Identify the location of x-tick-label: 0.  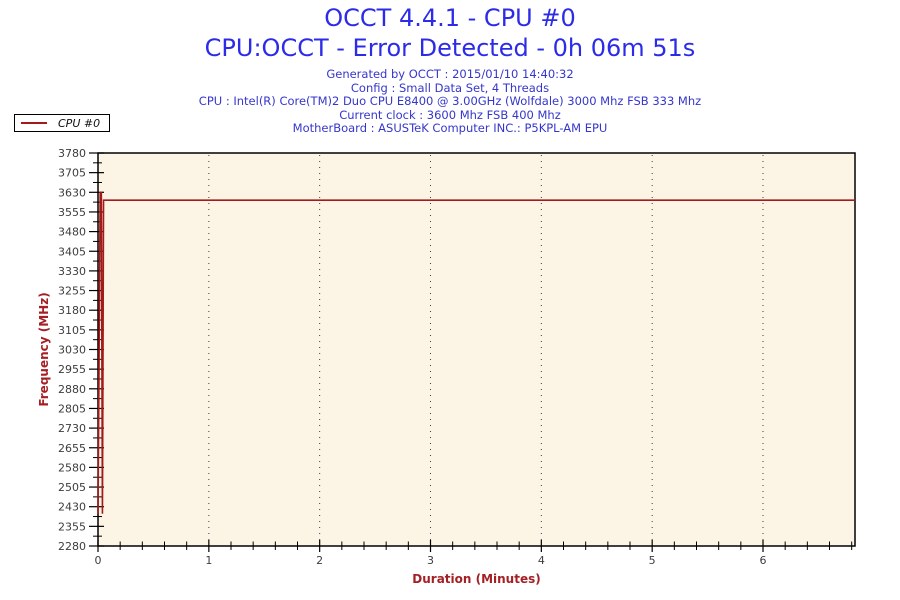
(98, 560).